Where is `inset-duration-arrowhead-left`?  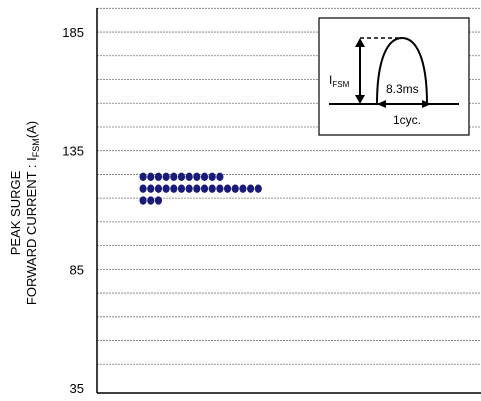
inset-duration-arrowhead-left is located at coordinates (381, 104).